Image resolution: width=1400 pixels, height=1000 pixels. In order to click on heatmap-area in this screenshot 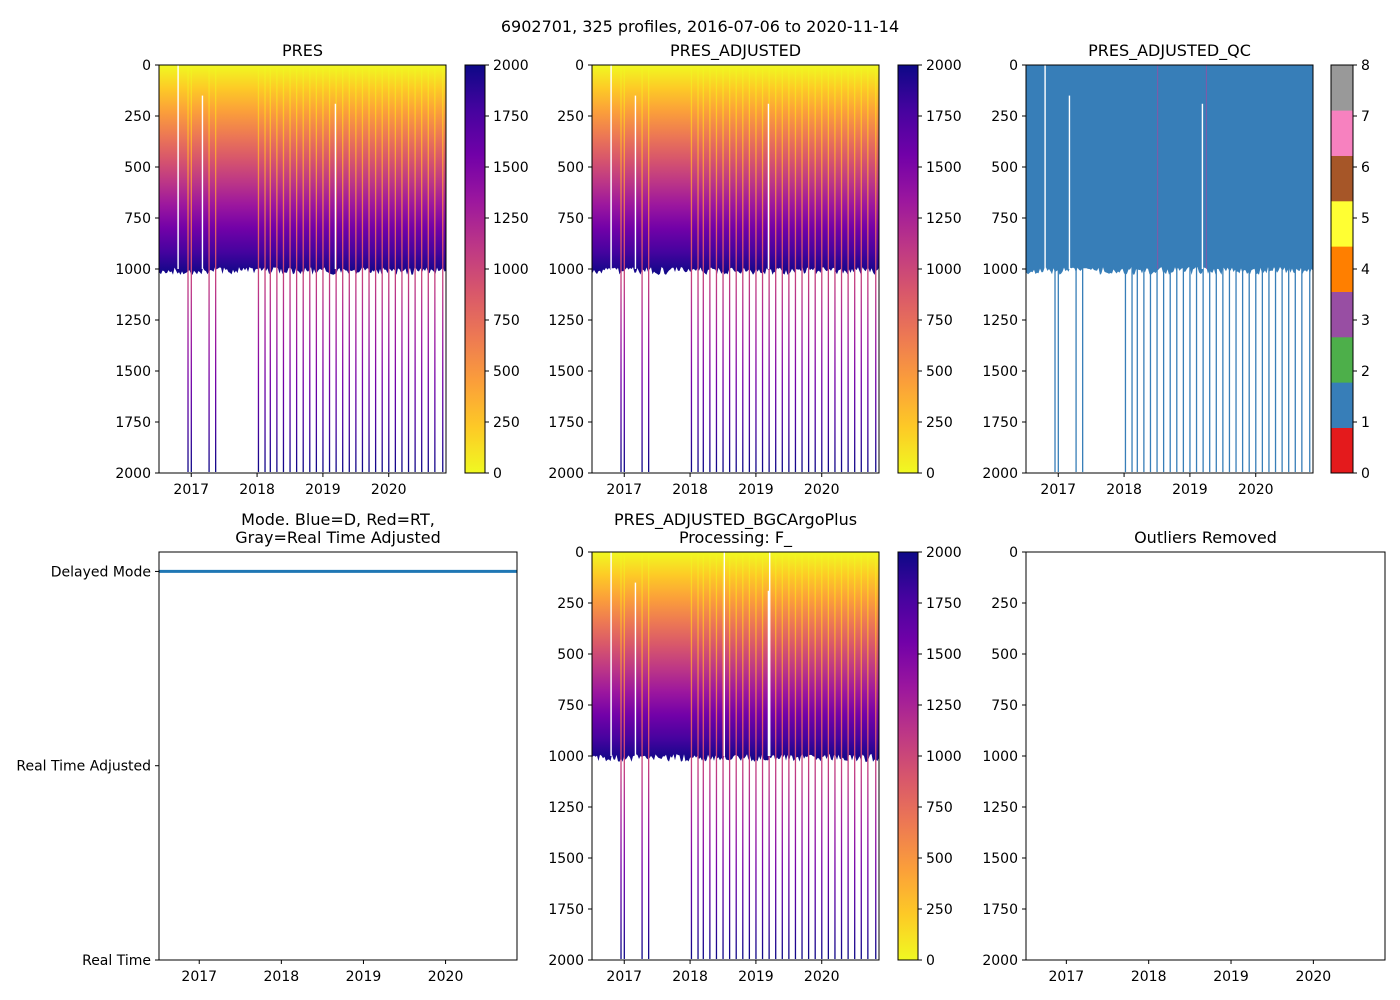, I will do `click(302, 268)`.